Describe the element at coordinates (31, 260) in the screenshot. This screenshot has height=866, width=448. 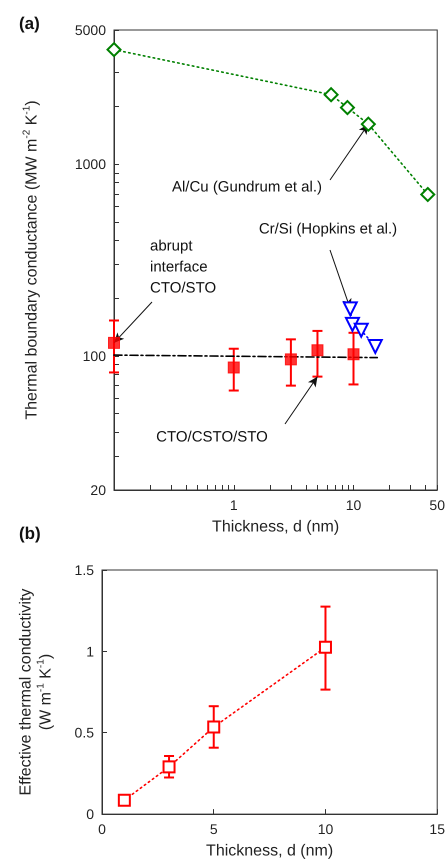
I see `y-axis-title: Thermal boundary conductance (MW m-2 K-1)` at that location.